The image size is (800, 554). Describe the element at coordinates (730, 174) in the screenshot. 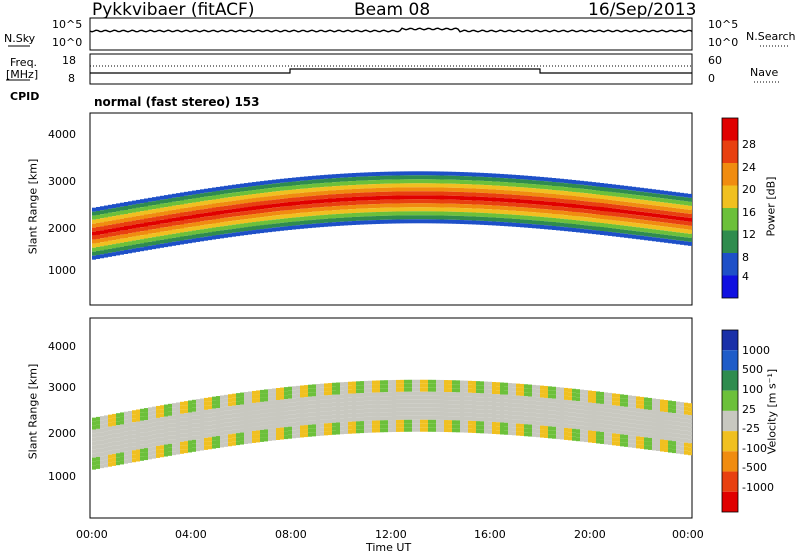

I see `power-colorbar-swatch` at that location.